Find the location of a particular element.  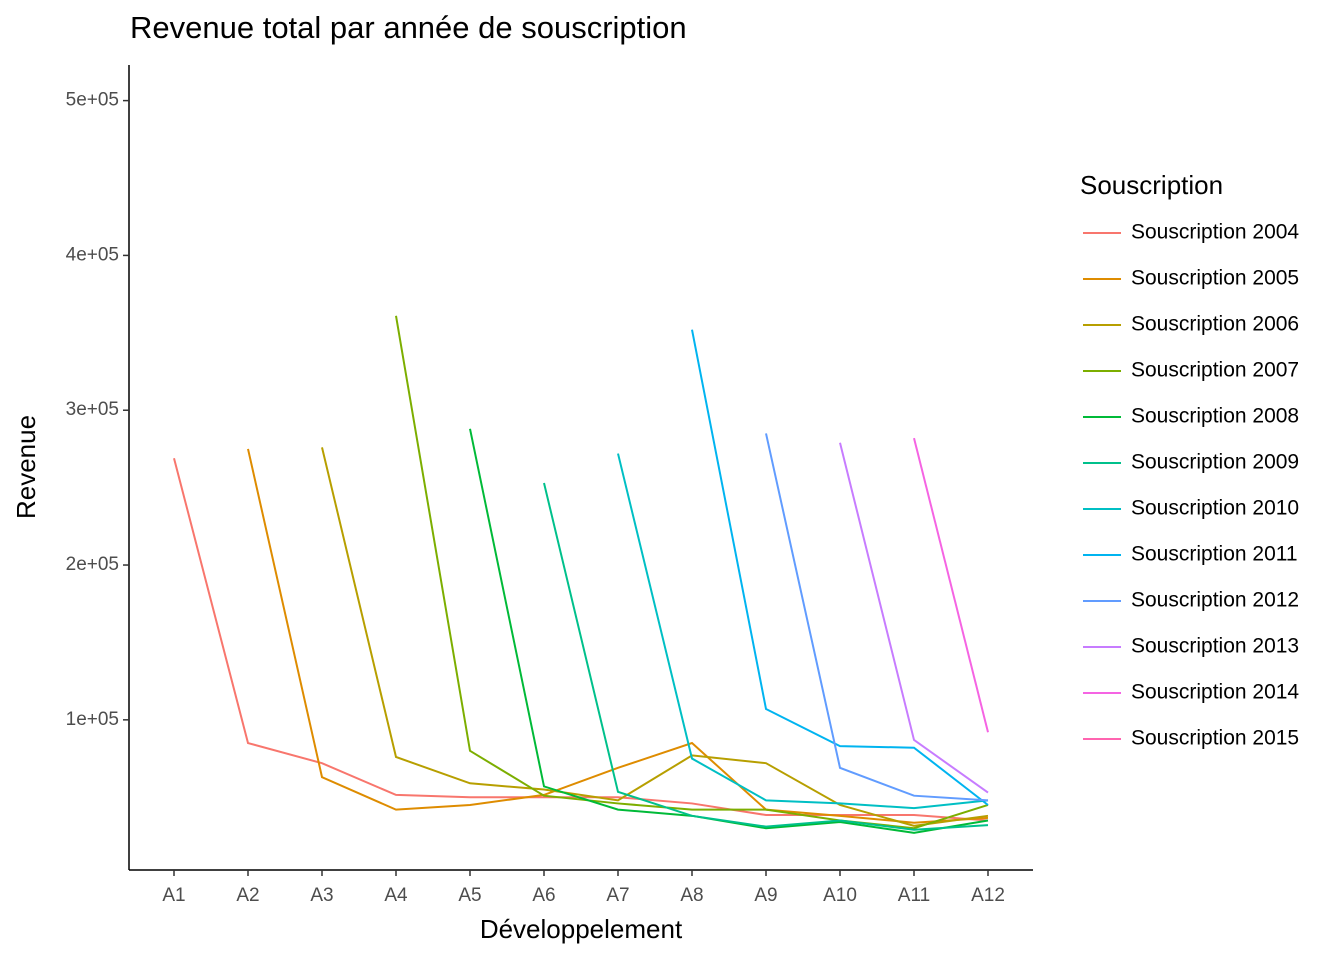

x-tick-label: A8 is located at coordinates (691, 895).